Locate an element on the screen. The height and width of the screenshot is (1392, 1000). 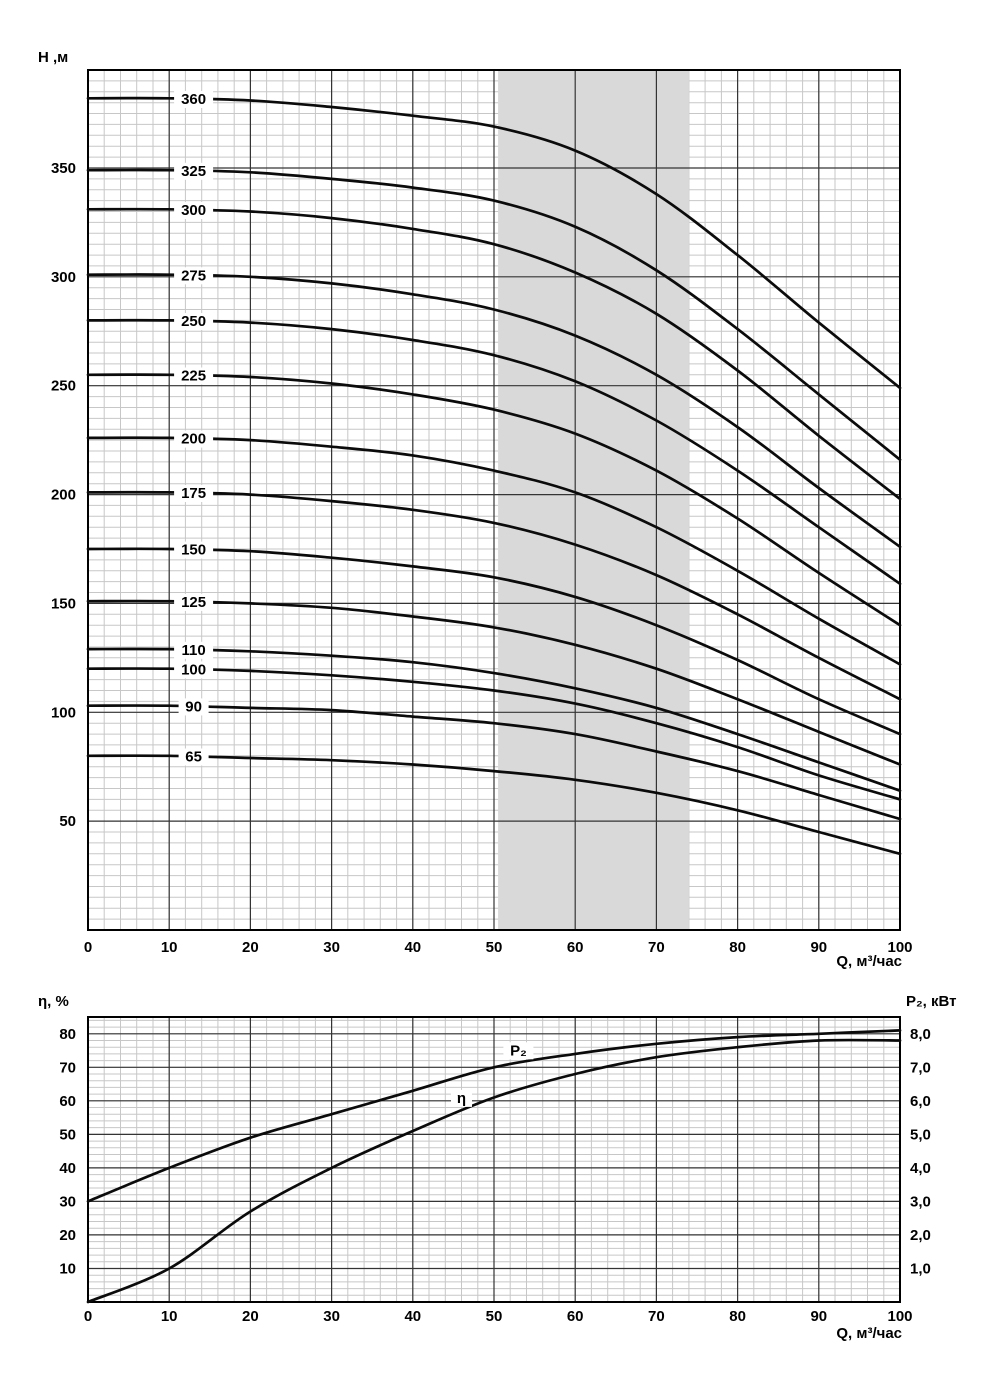
curve-label-275: 275 is located at coordinates (193, 275).